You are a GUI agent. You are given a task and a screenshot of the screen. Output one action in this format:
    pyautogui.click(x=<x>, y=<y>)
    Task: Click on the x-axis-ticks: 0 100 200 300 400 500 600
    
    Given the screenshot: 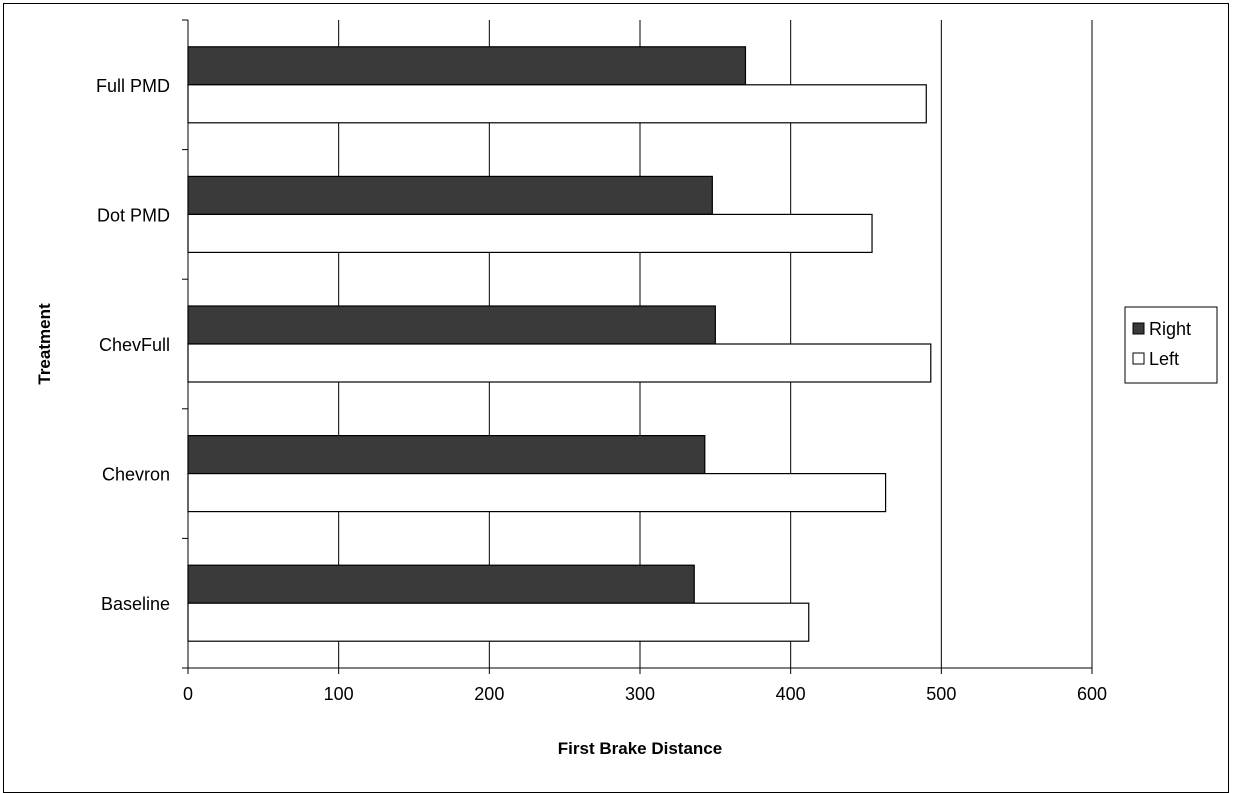 What is the action you would take?
    pyautogui.click(x=645, y=686)
    